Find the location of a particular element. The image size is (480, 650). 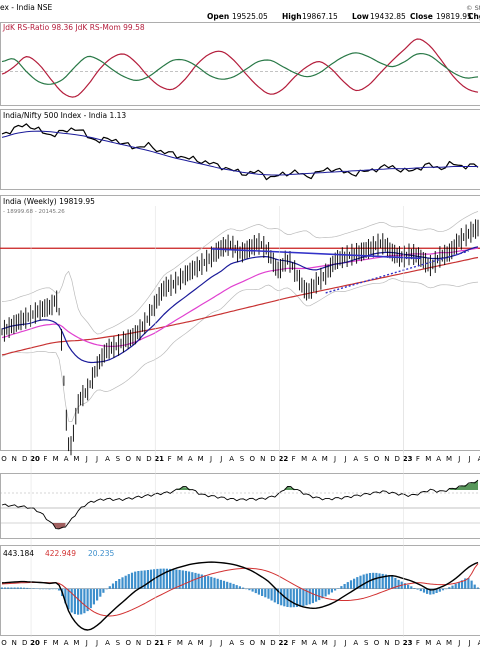

relative-strength-line is located at coordinates (240, 152).